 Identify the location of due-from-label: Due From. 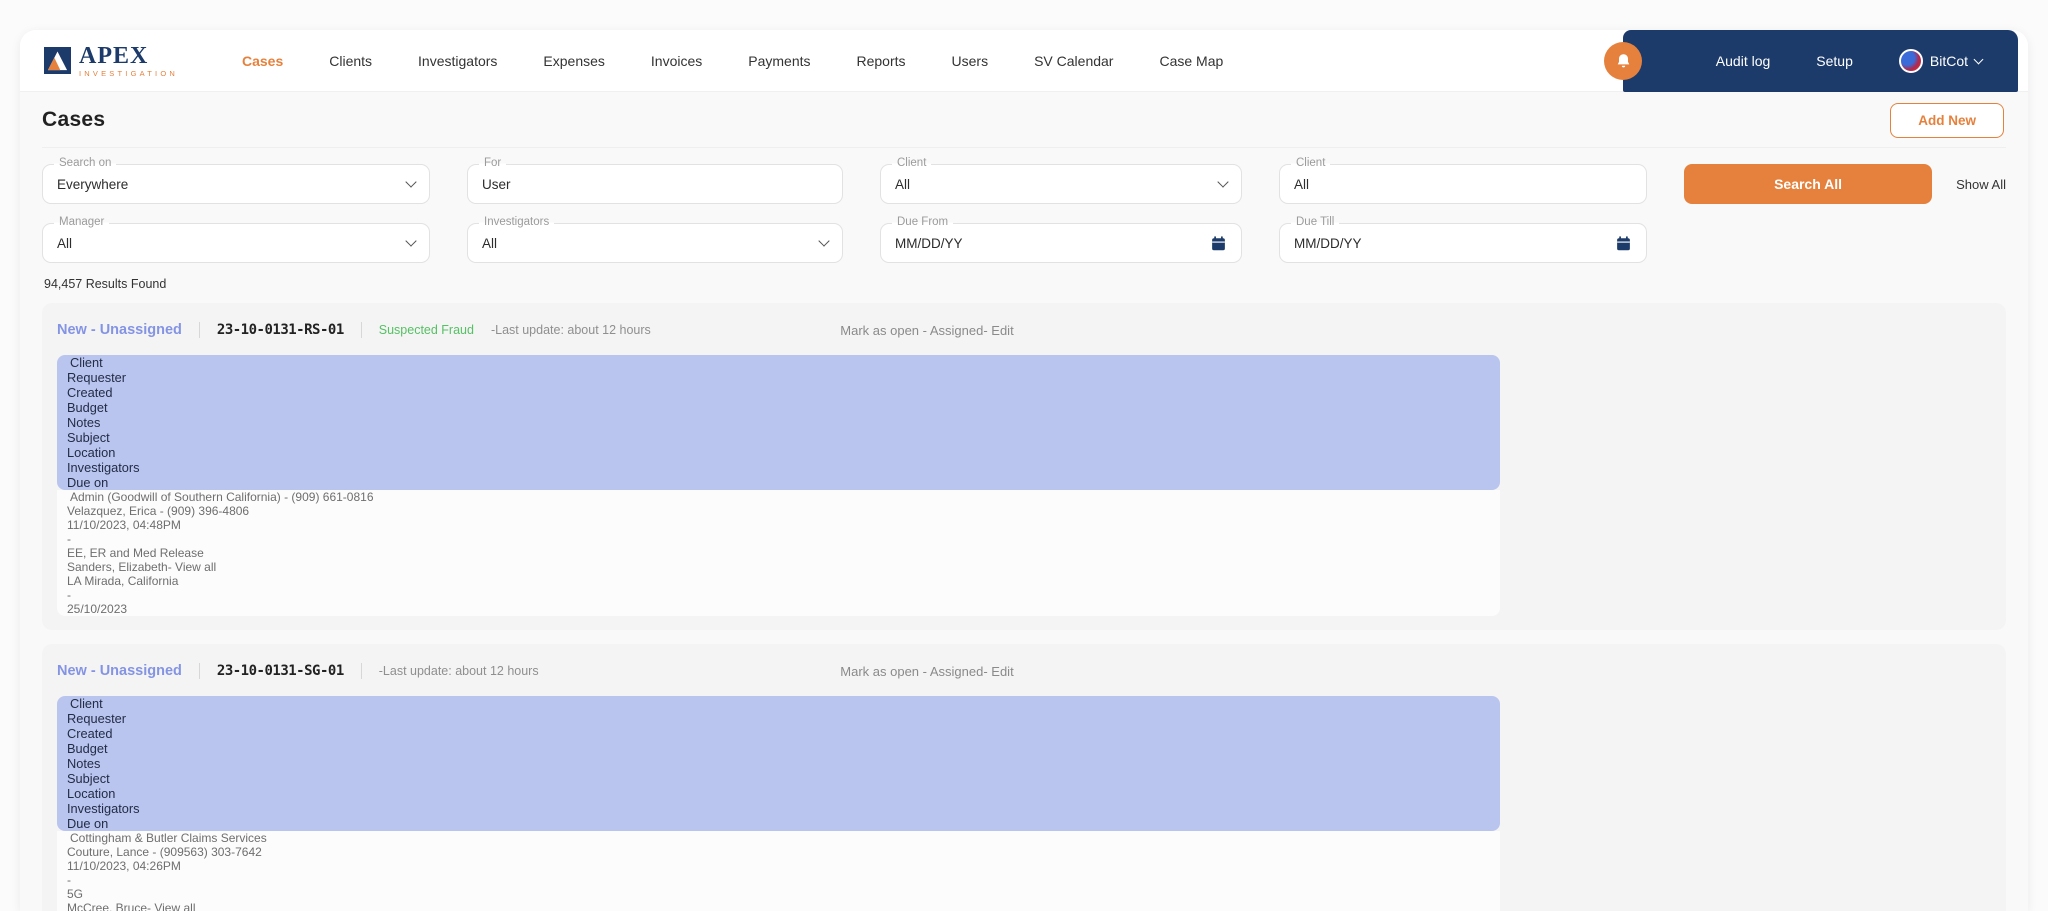
(923, 222).